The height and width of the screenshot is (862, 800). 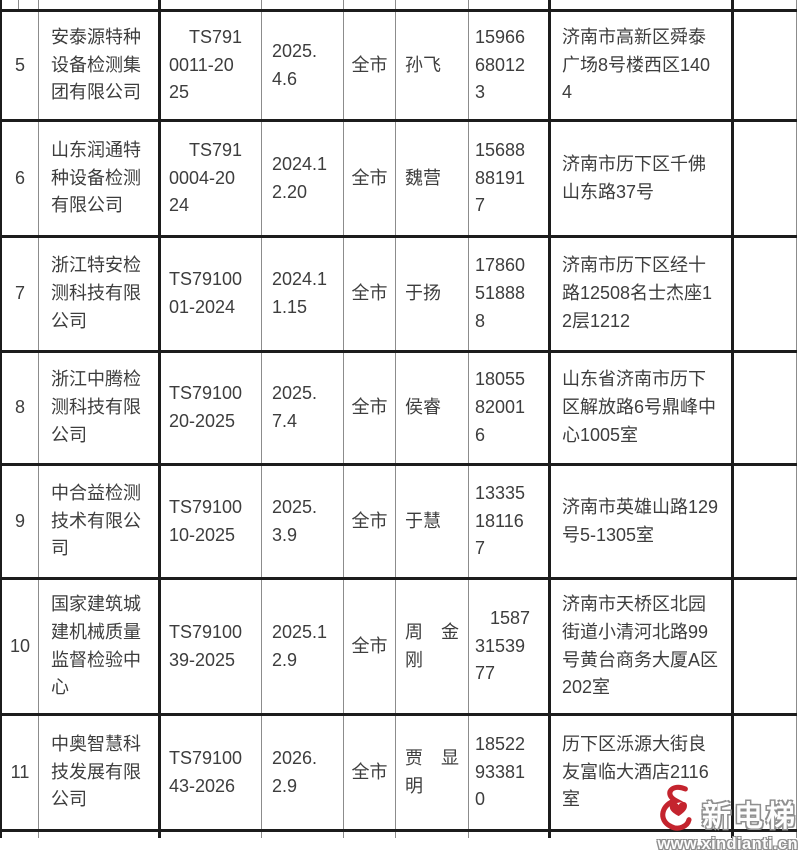 I want to click on cell-row-number: 8, so click(x=20, y=408).